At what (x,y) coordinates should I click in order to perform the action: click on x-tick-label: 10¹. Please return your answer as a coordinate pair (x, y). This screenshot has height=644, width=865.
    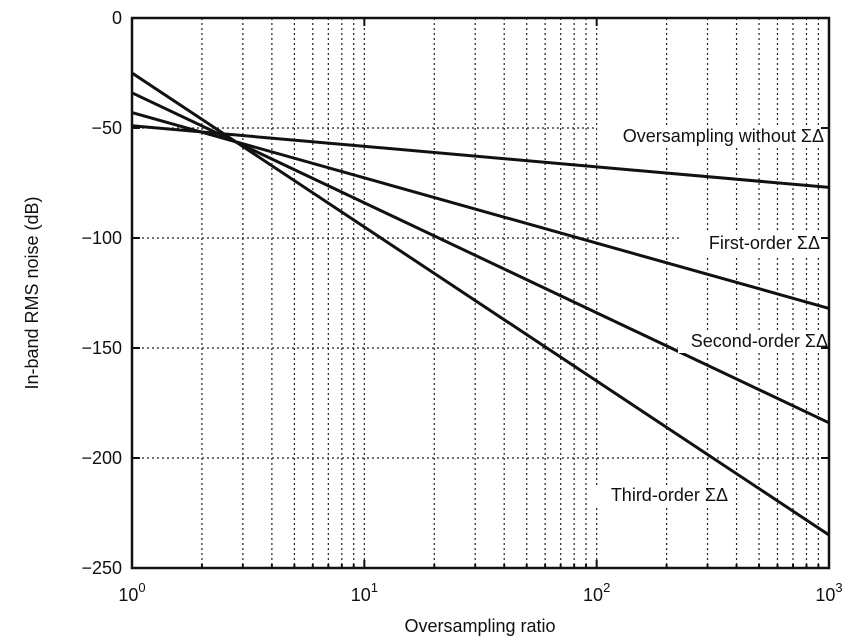
    Looking at the image, I should click on (364, 592).